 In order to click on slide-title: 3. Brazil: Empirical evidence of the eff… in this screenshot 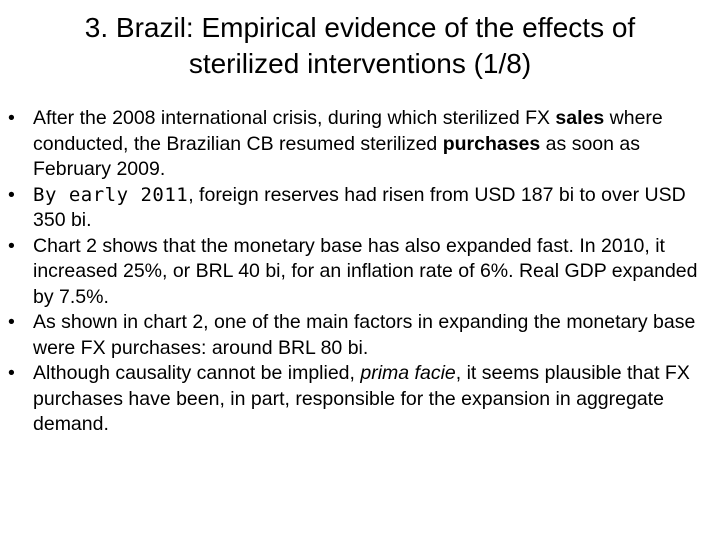, I will do `click(360, 46)`.